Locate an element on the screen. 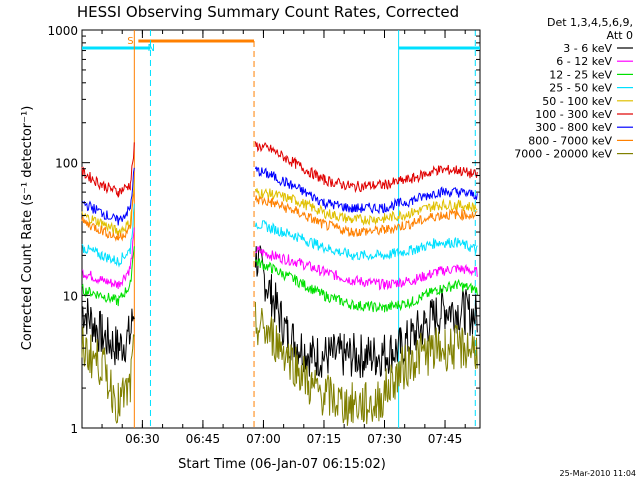 The width and height of the screenshot is (640, 480). x-tick-label: 07:00 is located at coordinates (263, 439).